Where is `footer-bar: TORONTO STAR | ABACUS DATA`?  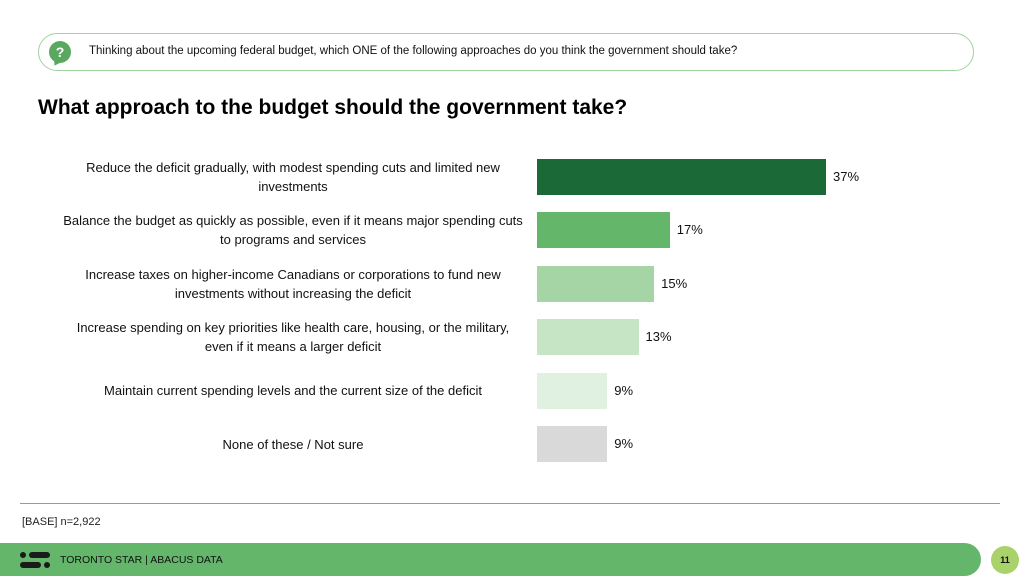 footer-bar: TORONTO STAR | ABACUS DATA is located at coordinates (490, 559).